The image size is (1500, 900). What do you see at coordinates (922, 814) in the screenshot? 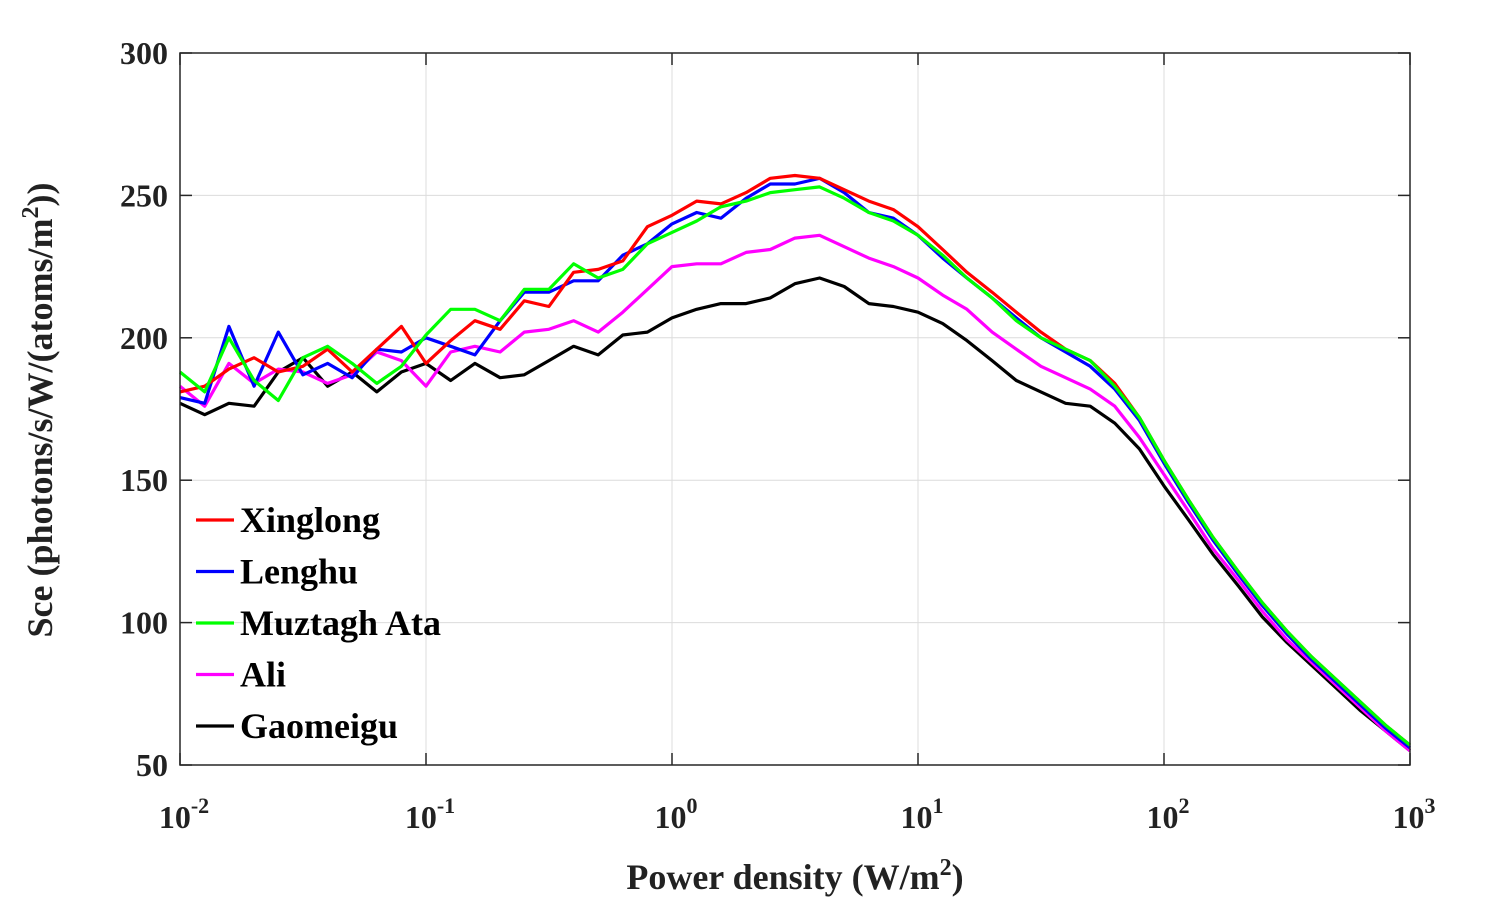
I see `x-tick-label: 10¹` at bounding box center [922, 814].